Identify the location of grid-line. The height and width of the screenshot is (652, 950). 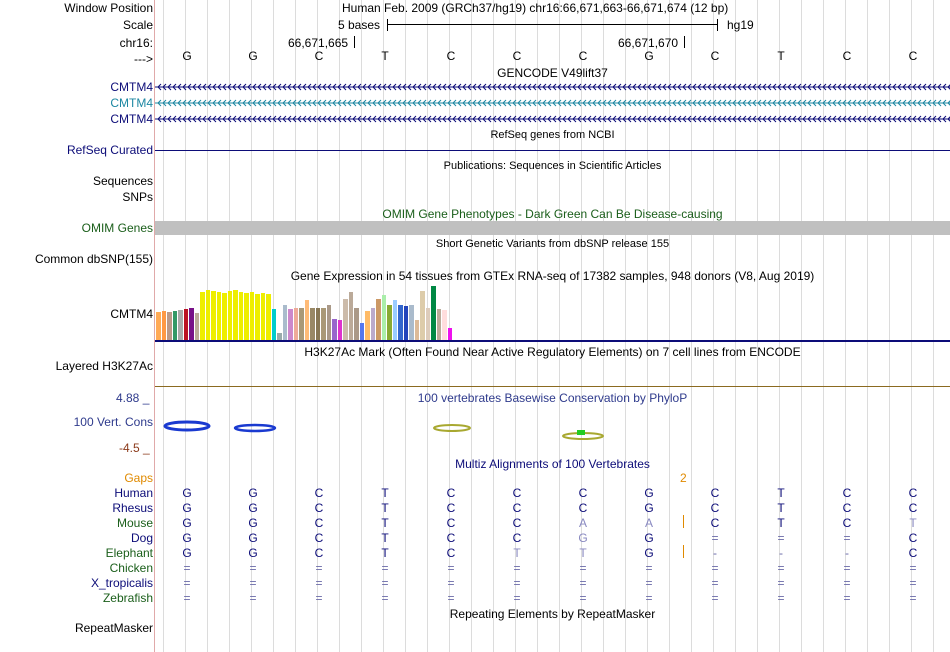
(471, 326).